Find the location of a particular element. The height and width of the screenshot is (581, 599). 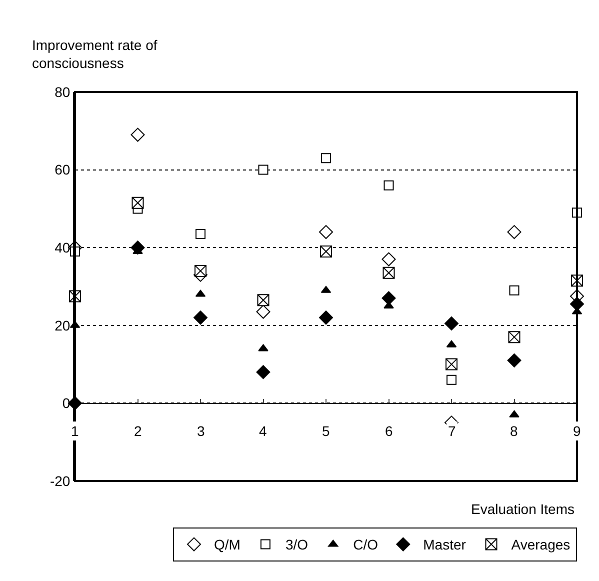

legend-label: C/O is located at coordinates (365, 544).